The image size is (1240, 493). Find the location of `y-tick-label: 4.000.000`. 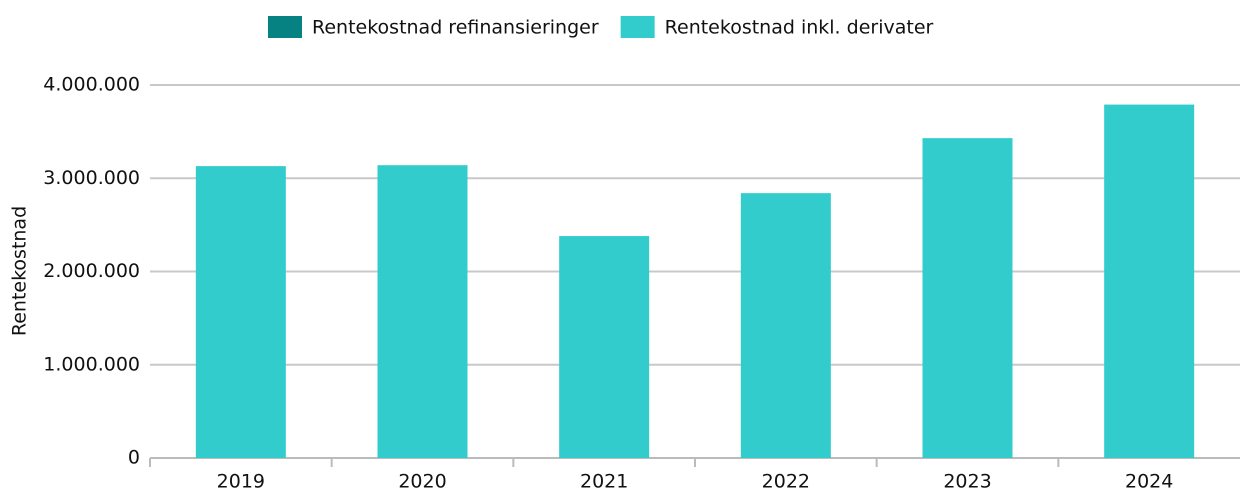

y-tick-label: 4.000.000 is located at coordinates (91, 85).